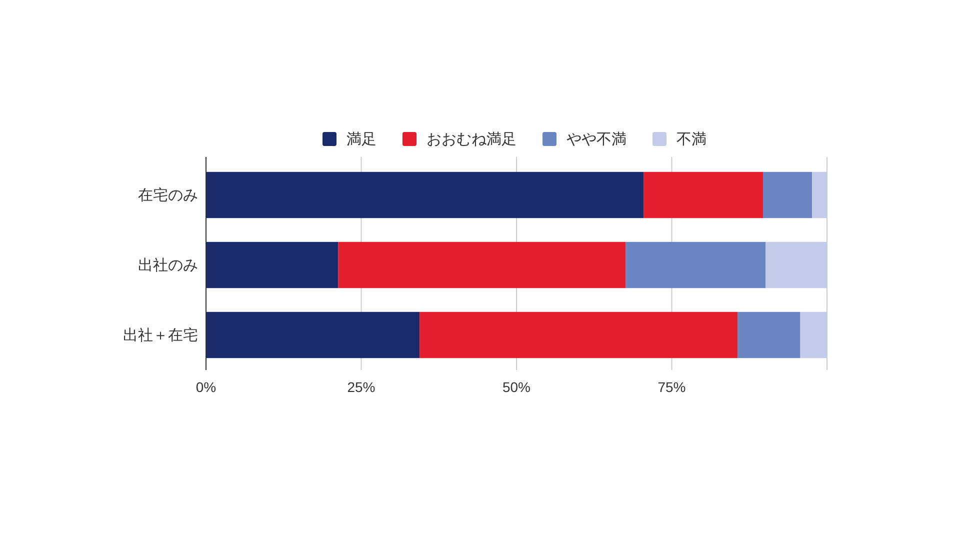 The height and width of the screenshot is (540, 960). What do you see at coordinates (361, 387) in the screenshot?
I see `x-tick-label: 25%` at bounding box center [361, 387].